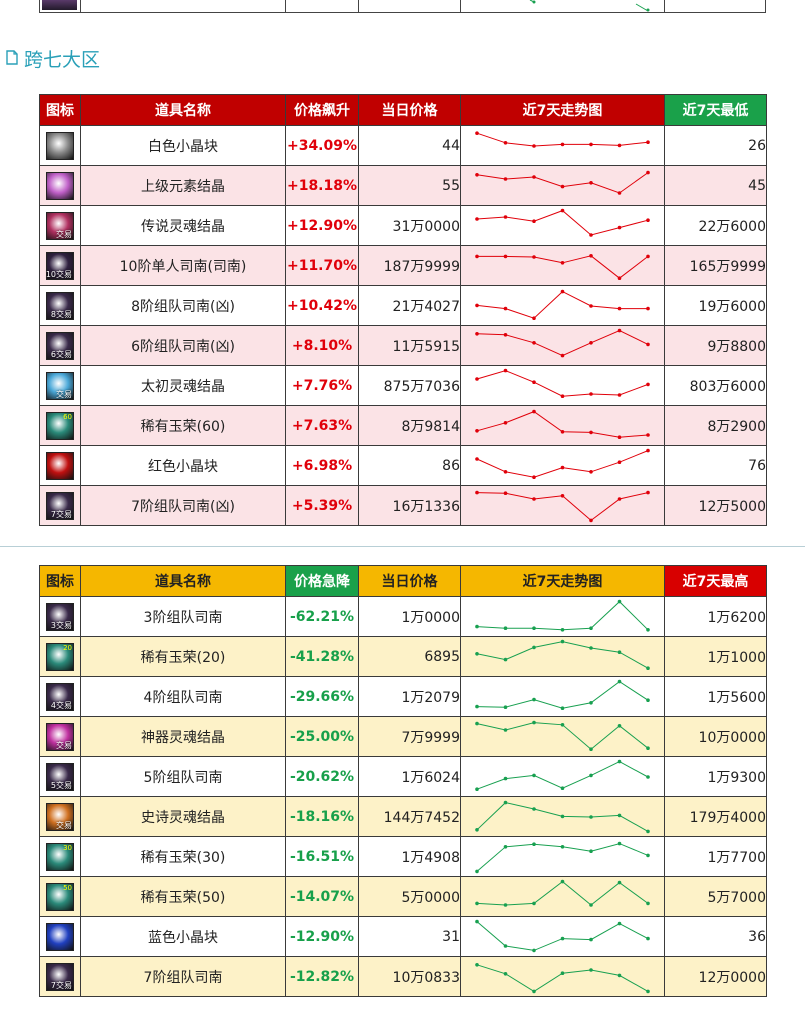  I want to click on red-crystal-icon, so click(60, 465).